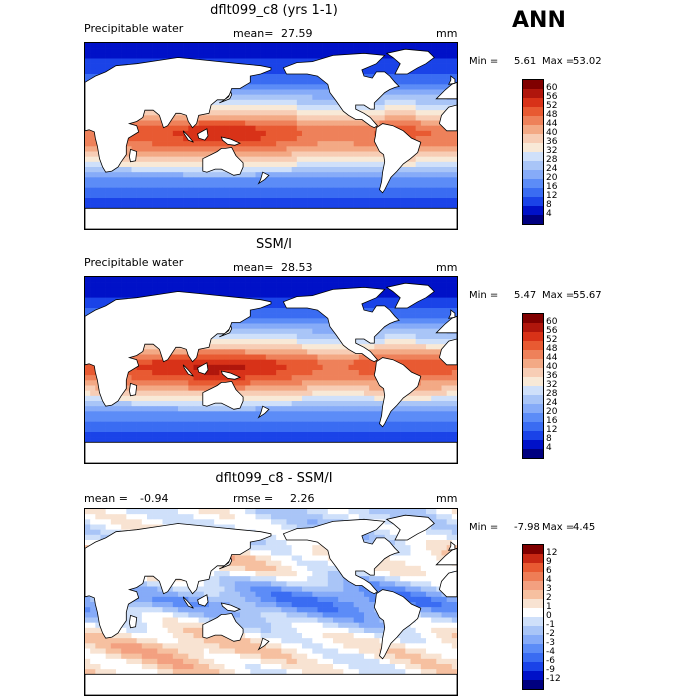 Image resolution: width=700 pixels, height=700 pixels. What do you see at coordinates (341, 90) in the screenshot?
I see `land-mass` at bounding box center [341, 90].